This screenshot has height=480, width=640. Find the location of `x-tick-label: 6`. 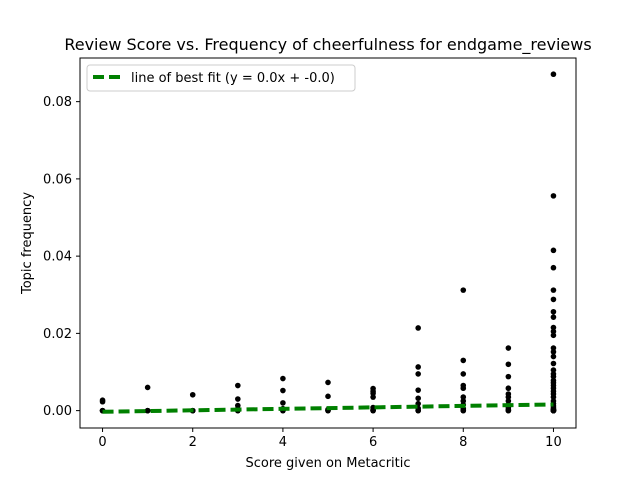

x-tick-label: 6 is located at coordinates (373, 442).